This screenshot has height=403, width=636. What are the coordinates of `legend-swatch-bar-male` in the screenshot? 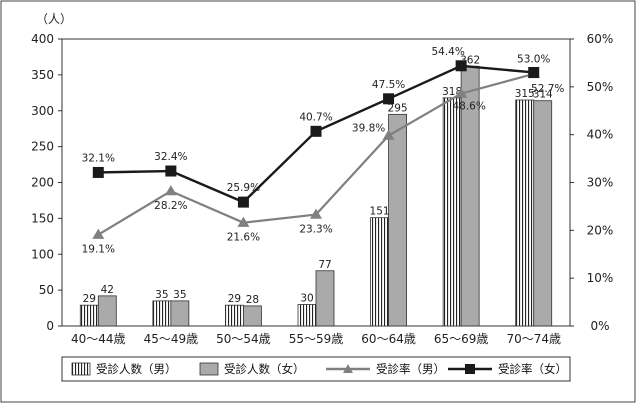 It's located at (81, 369).